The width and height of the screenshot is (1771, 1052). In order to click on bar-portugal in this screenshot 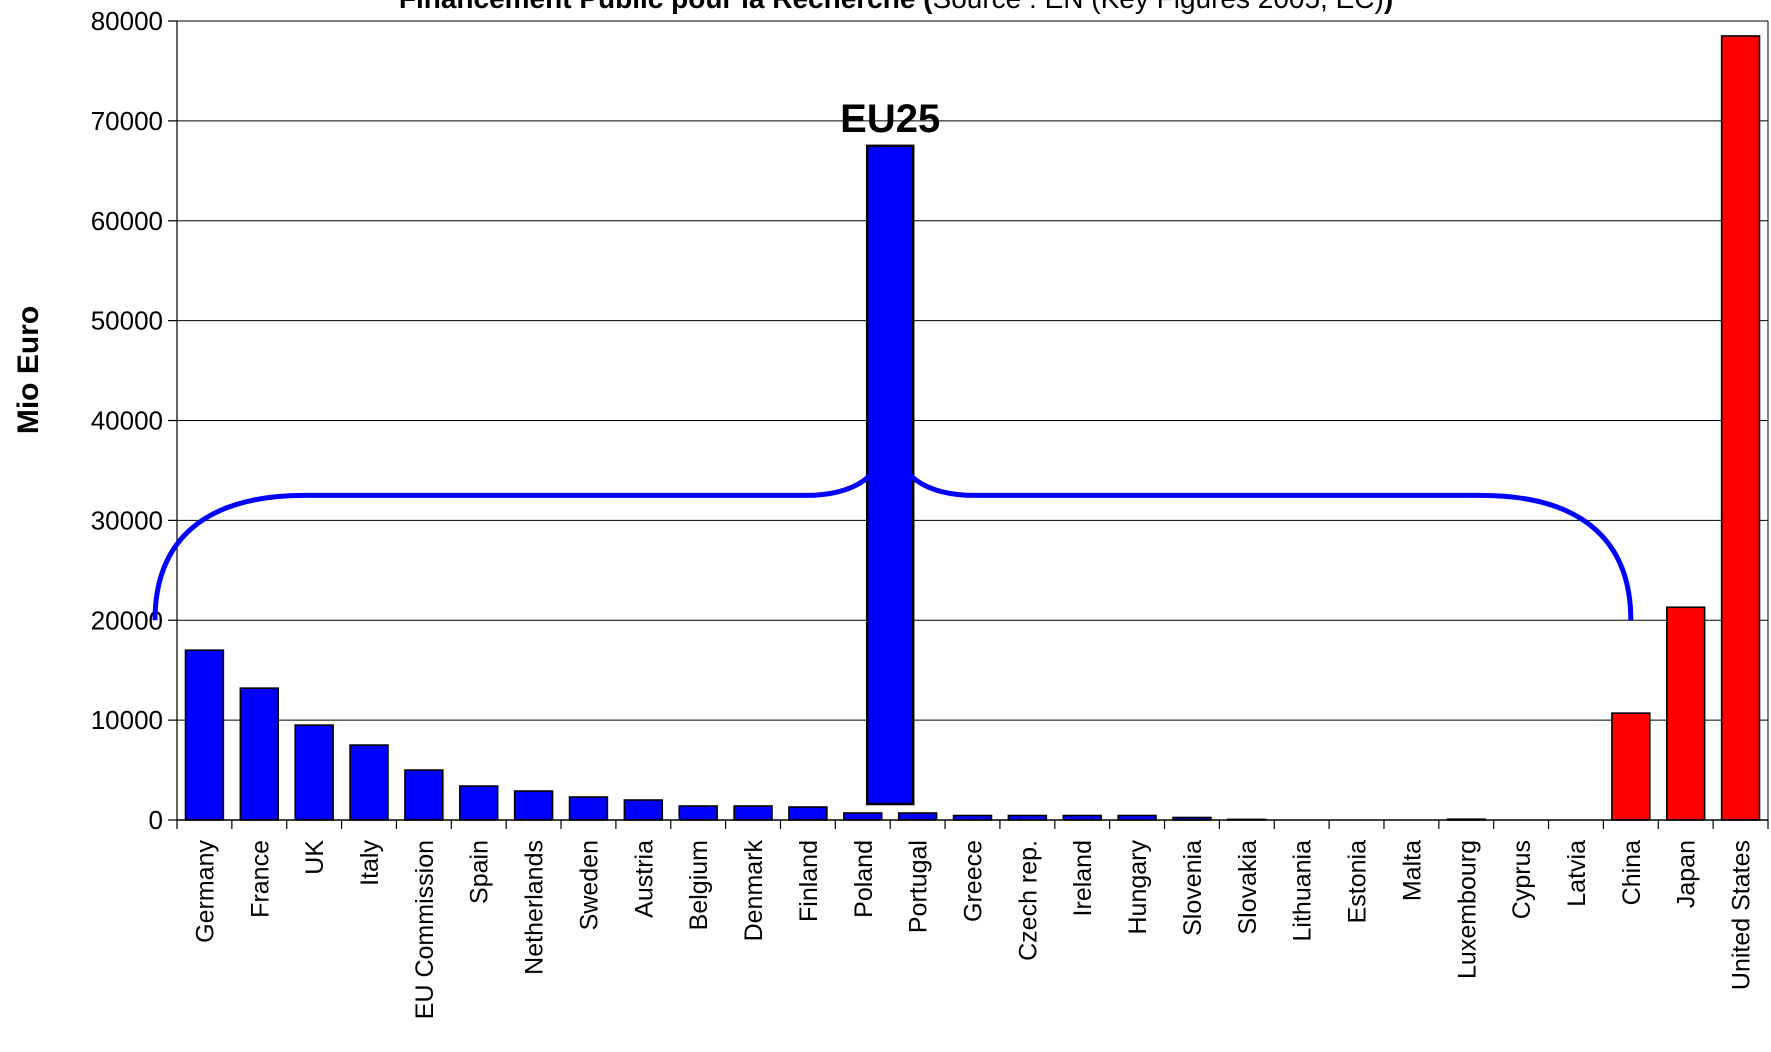, I will do `click(917, 816)`.